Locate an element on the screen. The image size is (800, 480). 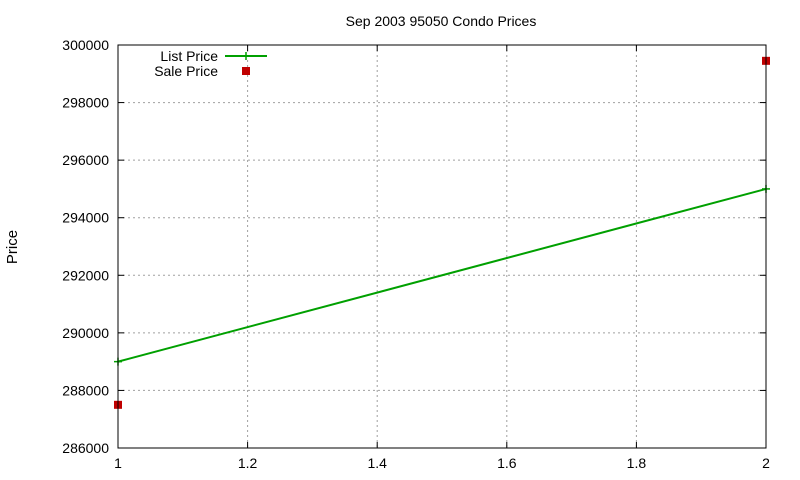
legend-label: List Price is located at coordinates (189, 56).